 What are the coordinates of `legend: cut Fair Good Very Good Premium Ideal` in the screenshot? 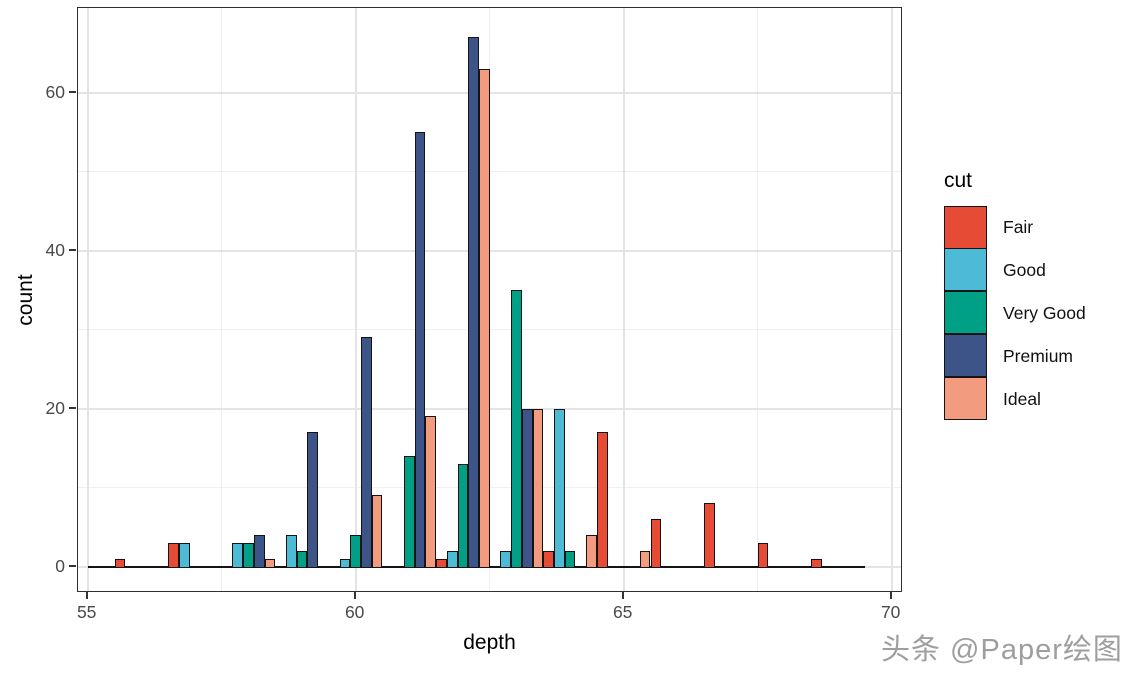 It's located at (1015, 295).